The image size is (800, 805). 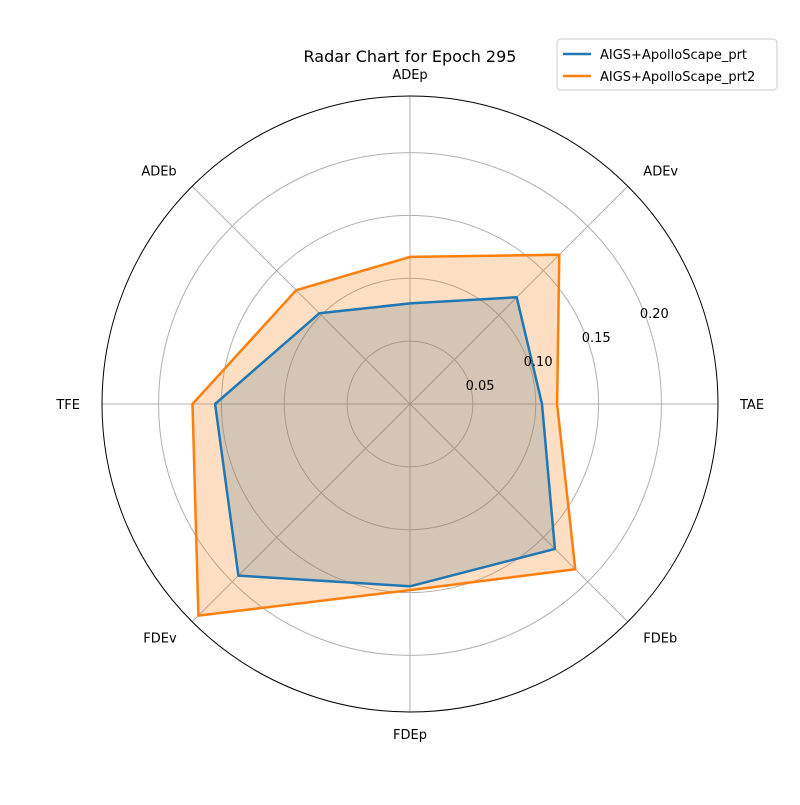 What do you see at coordinates (410, 735) in the screenshot?
I see `axis-label-fdep: FDEp` at bounding box center [410, 735].